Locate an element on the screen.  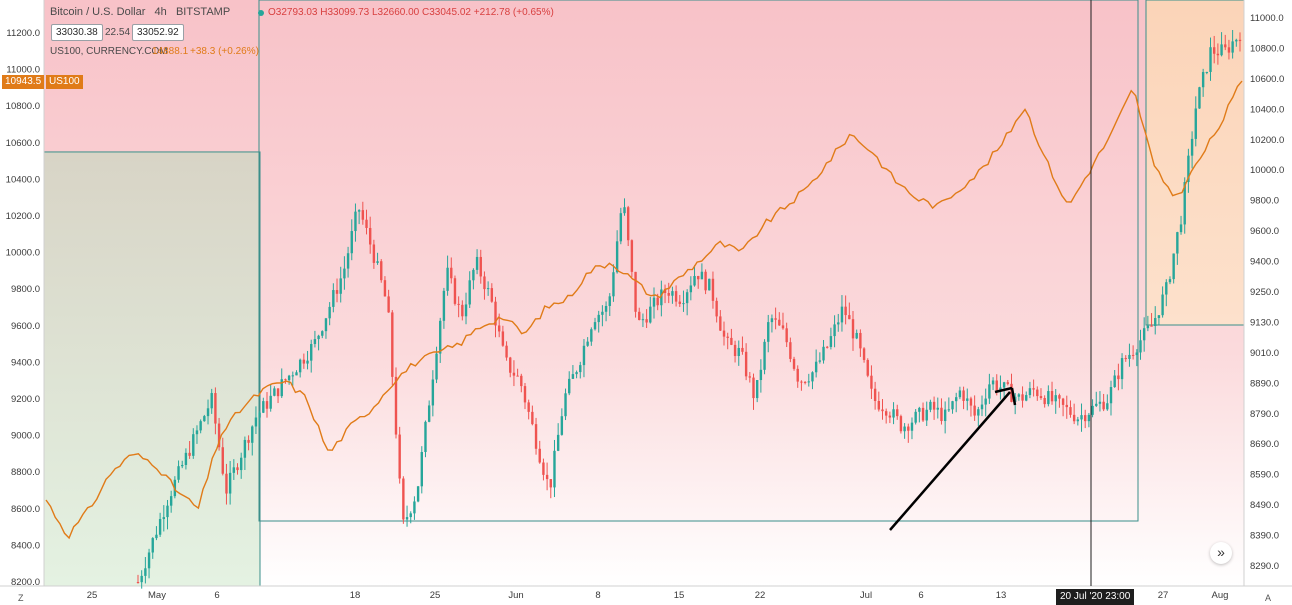
left-axis-tick: 10000.0 is located at coordinates (23, 253).